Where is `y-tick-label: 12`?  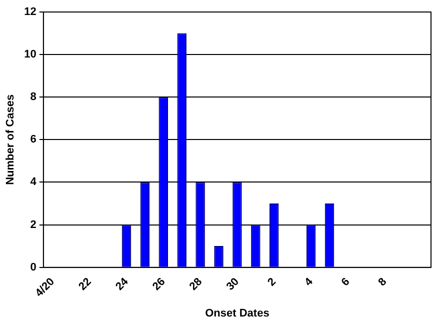 y-tick-label: 12 is located at coordinates (30, 12).